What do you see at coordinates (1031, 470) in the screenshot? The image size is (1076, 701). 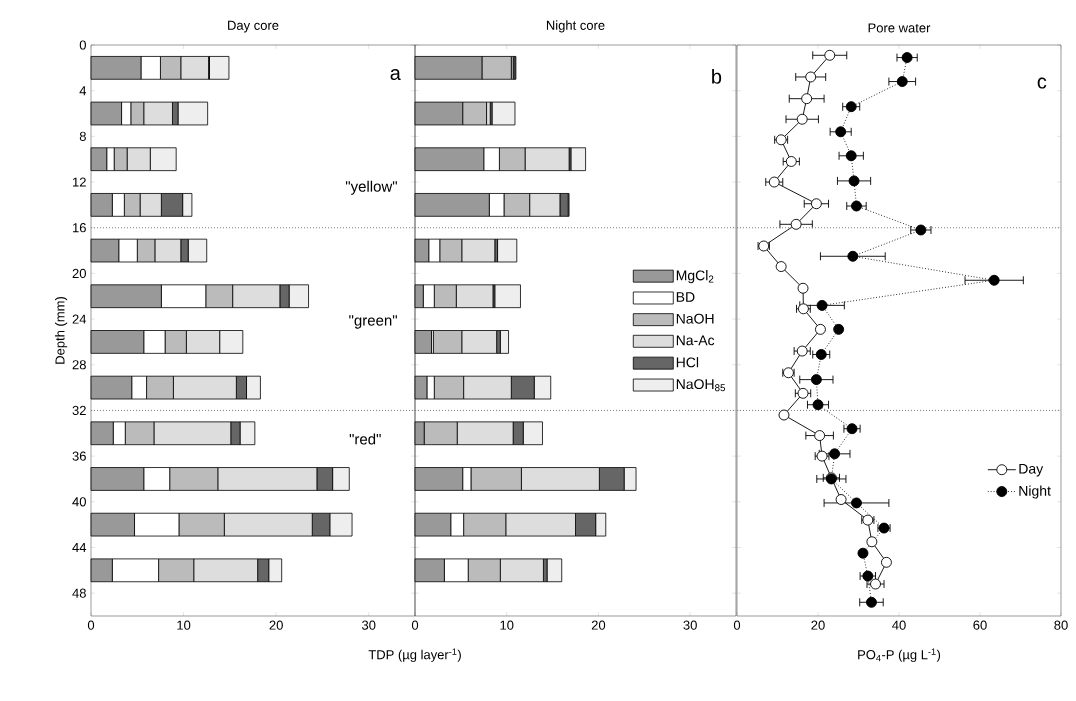 I see `legend-label: Day` at bounding box center [1031, 470].